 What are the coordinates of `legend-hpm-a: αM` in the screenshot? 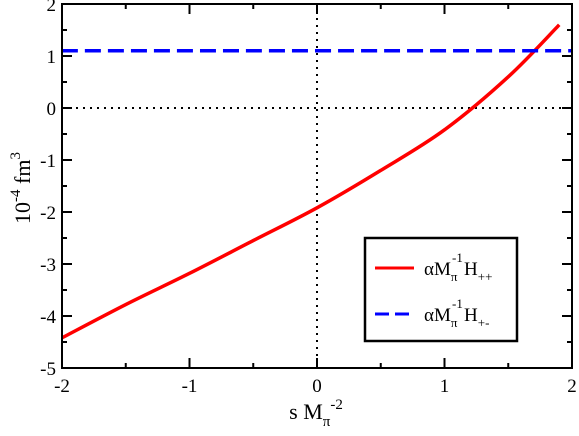 It's located at (437, 315).